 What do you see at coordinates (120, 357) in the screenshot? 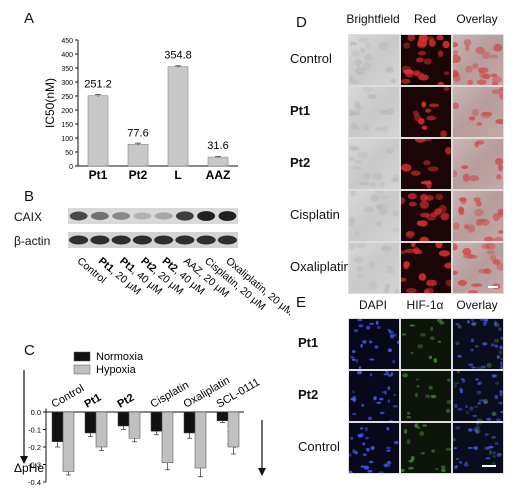
I see `c-legend-label: Normoxia` at bounding box center [120, 357].